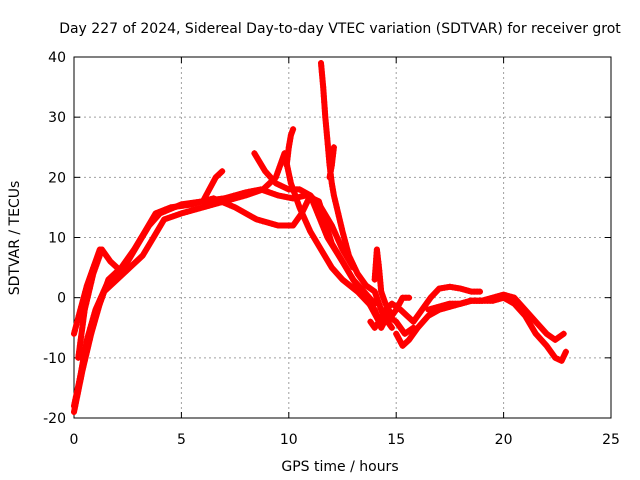 The height and width of the screenshot is (480, 640). Describe the element at coordinates (497, 329) in the screenshot. I see `series-arc-n` at that location.